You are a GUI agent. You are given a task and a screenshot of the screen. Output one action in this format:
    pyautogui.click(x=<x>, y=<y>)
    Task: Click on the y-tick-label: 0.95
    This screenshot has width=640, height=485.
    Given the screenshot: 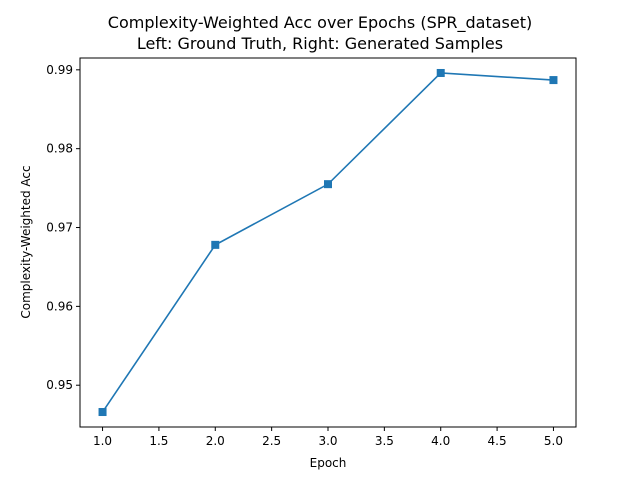 What is the action you would take?
    pyautogui.click(x=59, y=385)
    